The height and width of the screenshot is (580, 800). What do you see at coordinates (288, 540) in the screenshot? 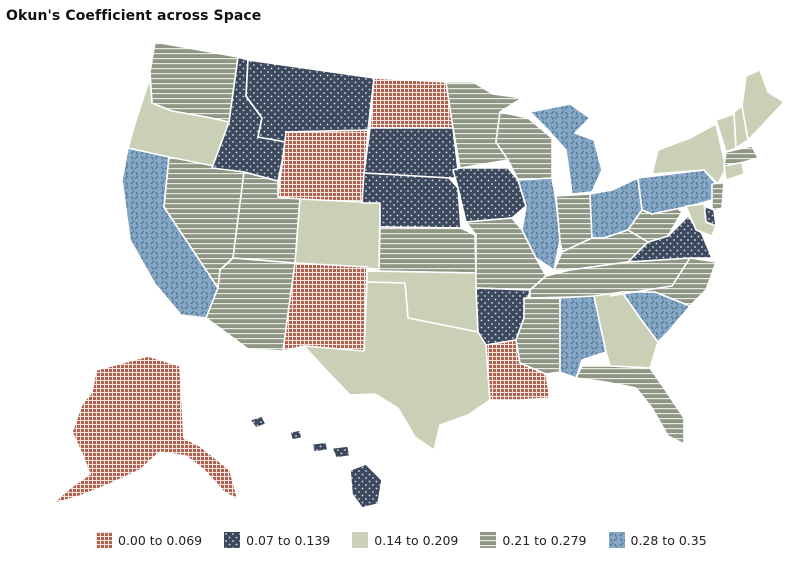
I see `legend-label: 0.07 to 0.139` at bounding box center [288, 540].